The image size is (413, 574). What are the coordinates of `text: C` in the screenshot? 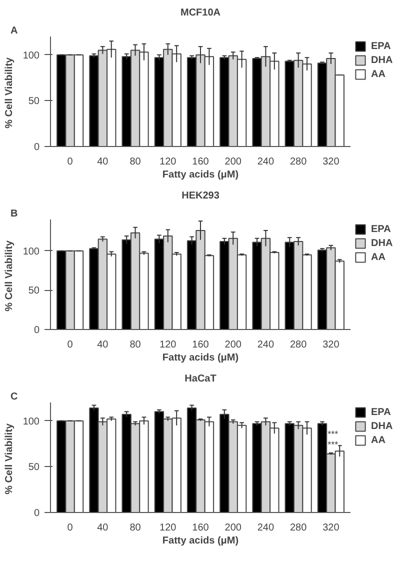 It's located at (14, 397).